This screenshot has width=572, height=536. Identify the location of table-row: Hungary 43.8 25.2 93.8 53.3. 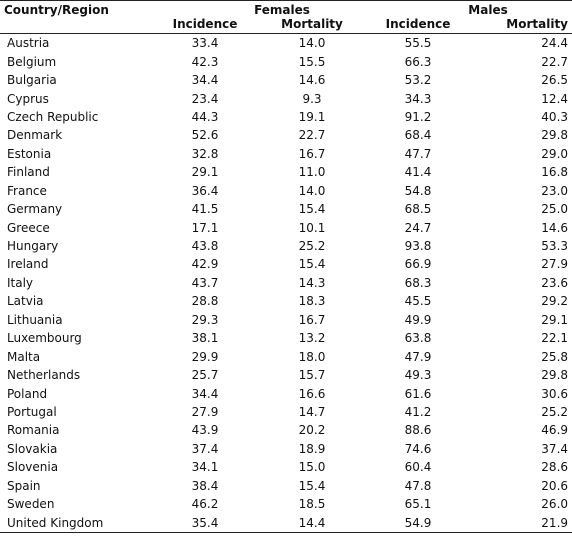
(286, 246).